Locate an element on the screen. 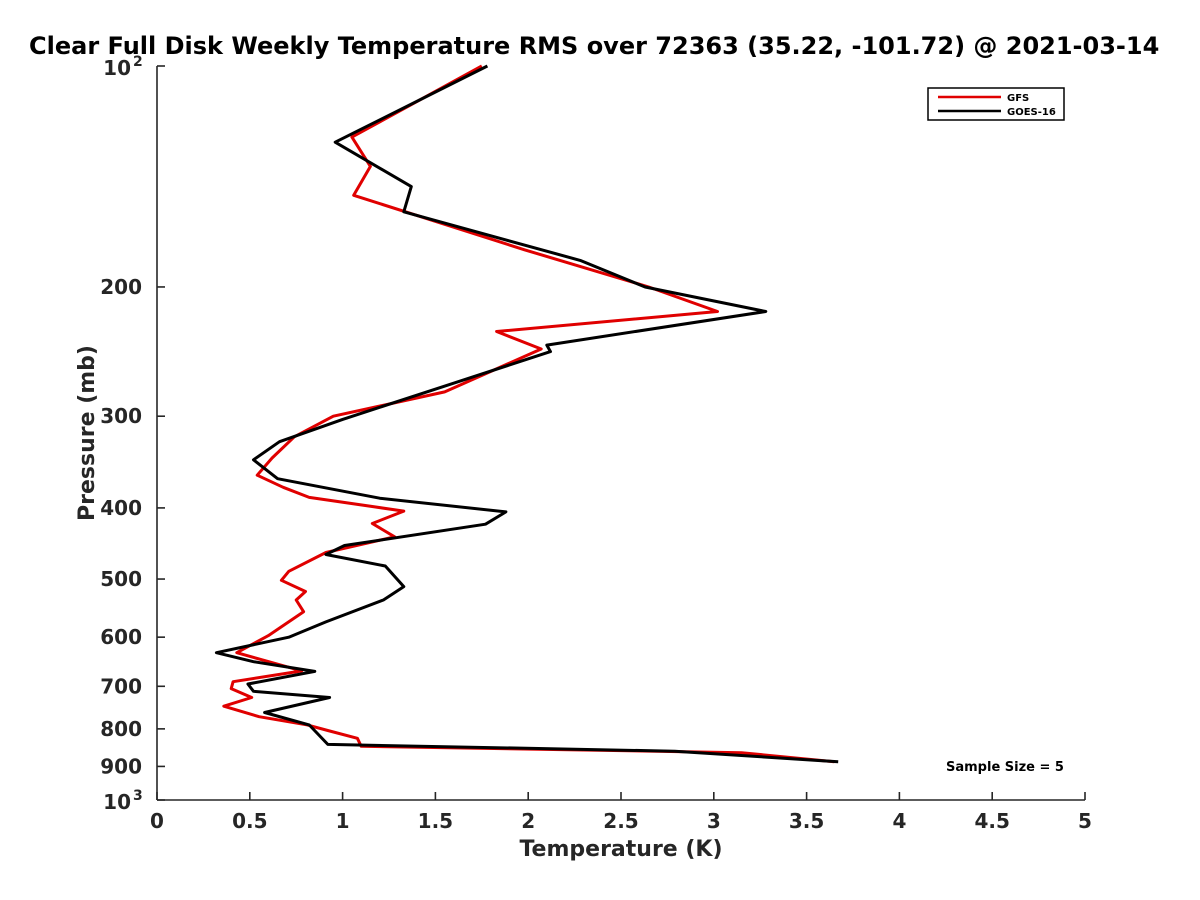 The height and width of the screenshot is (900, 1200). x-tick-label: 2 is located at coordinates (528, 821).